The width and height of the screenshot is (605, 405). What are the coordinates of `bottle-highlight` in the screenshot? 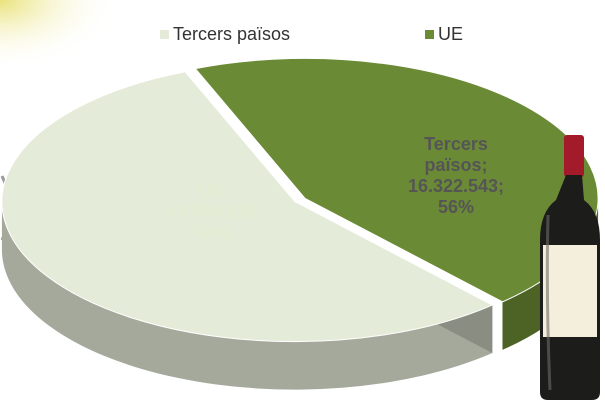 It's located at (548, 302).